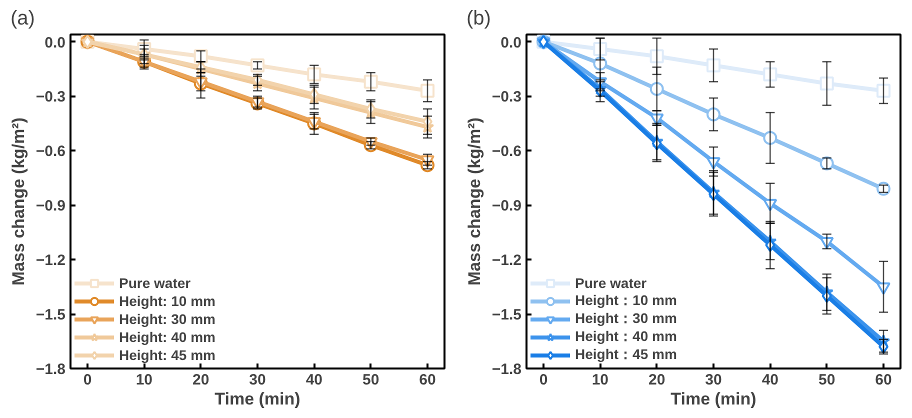 This screenshot has width=912, height=418. I want to click on chart-title: (b), so click(478, 19).